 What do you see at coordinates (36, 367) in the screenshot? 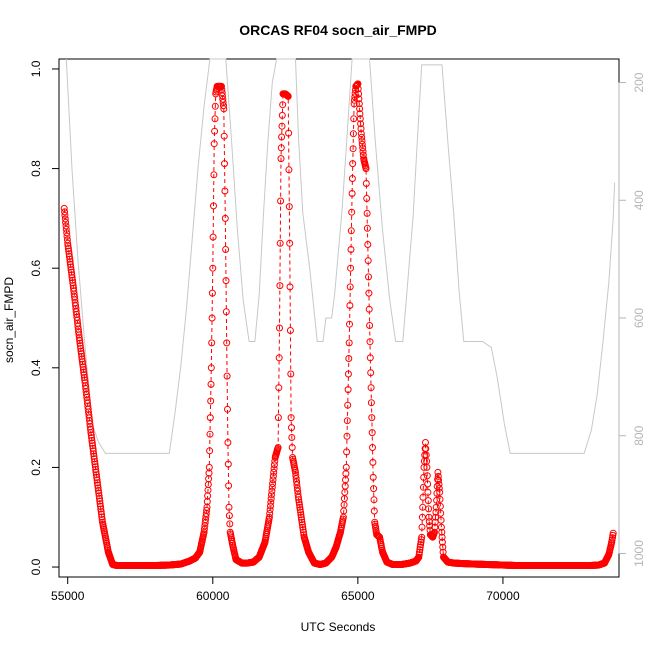
I see `y-tick-label: 0.4` at bounding box center [36, 367].